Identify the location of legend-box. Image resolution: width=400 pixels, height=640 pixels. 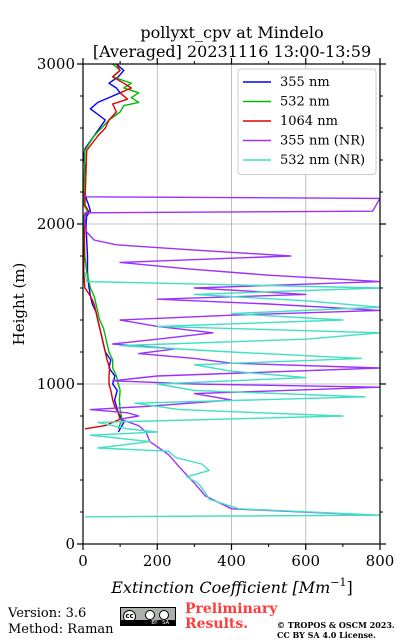
(307, 121).